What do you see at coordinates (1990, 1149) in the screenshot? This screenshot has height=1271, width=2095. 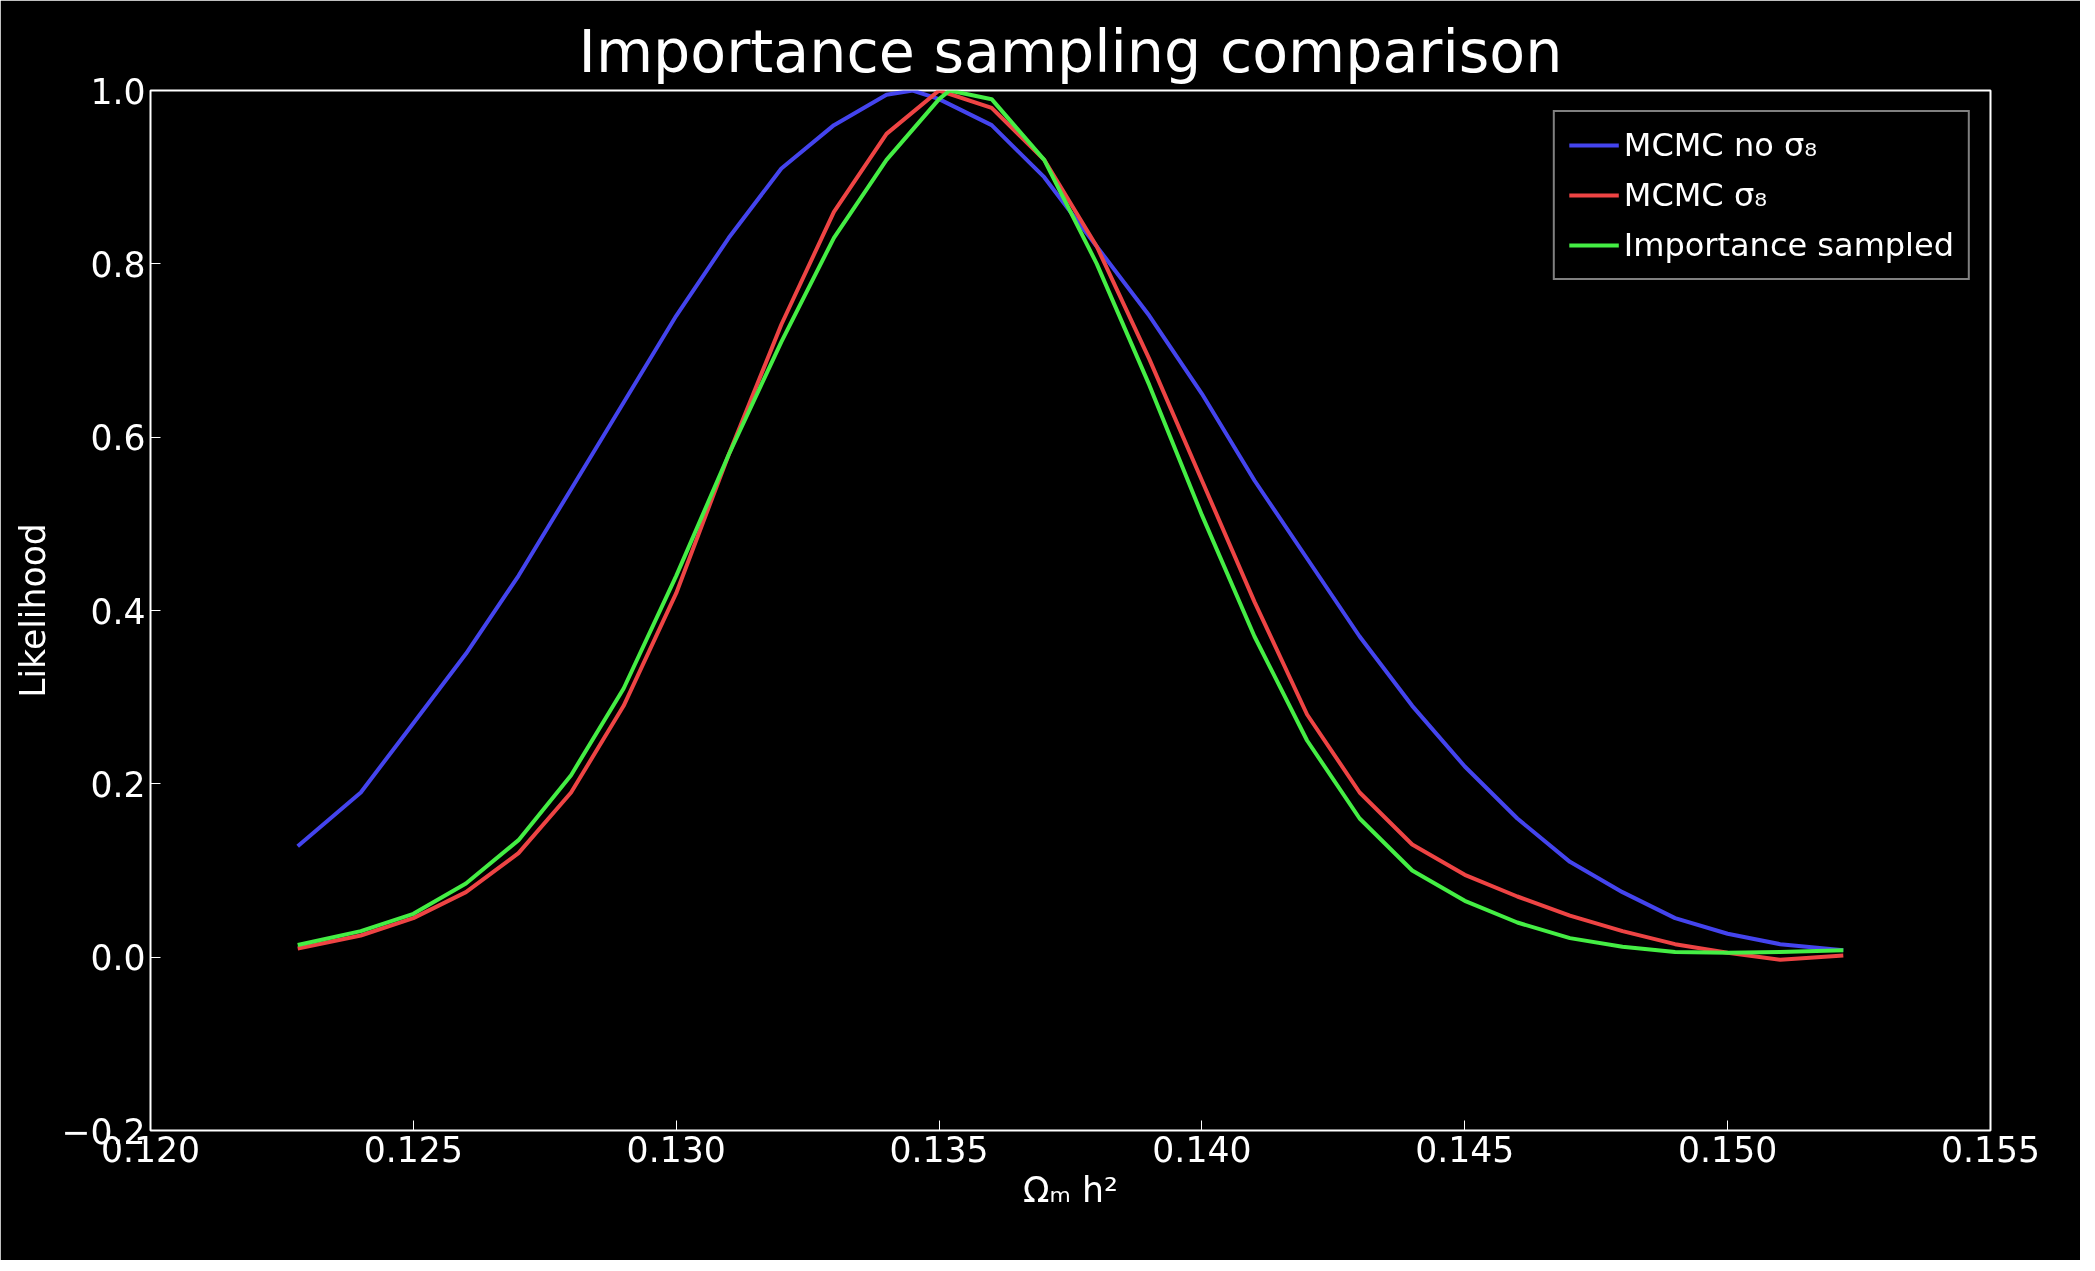 I see `x-tick-label: 0.155` at bounding box center [1990, 1149].